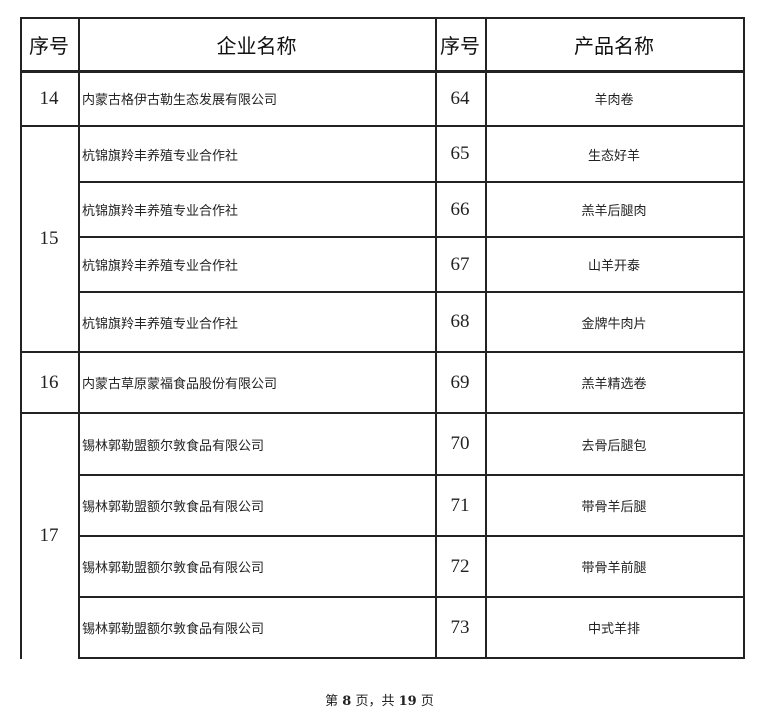  What do you see at coordinates (49, 382) in the screenshot?
I see `group-seq: 16` at bounding box center [49, 382].